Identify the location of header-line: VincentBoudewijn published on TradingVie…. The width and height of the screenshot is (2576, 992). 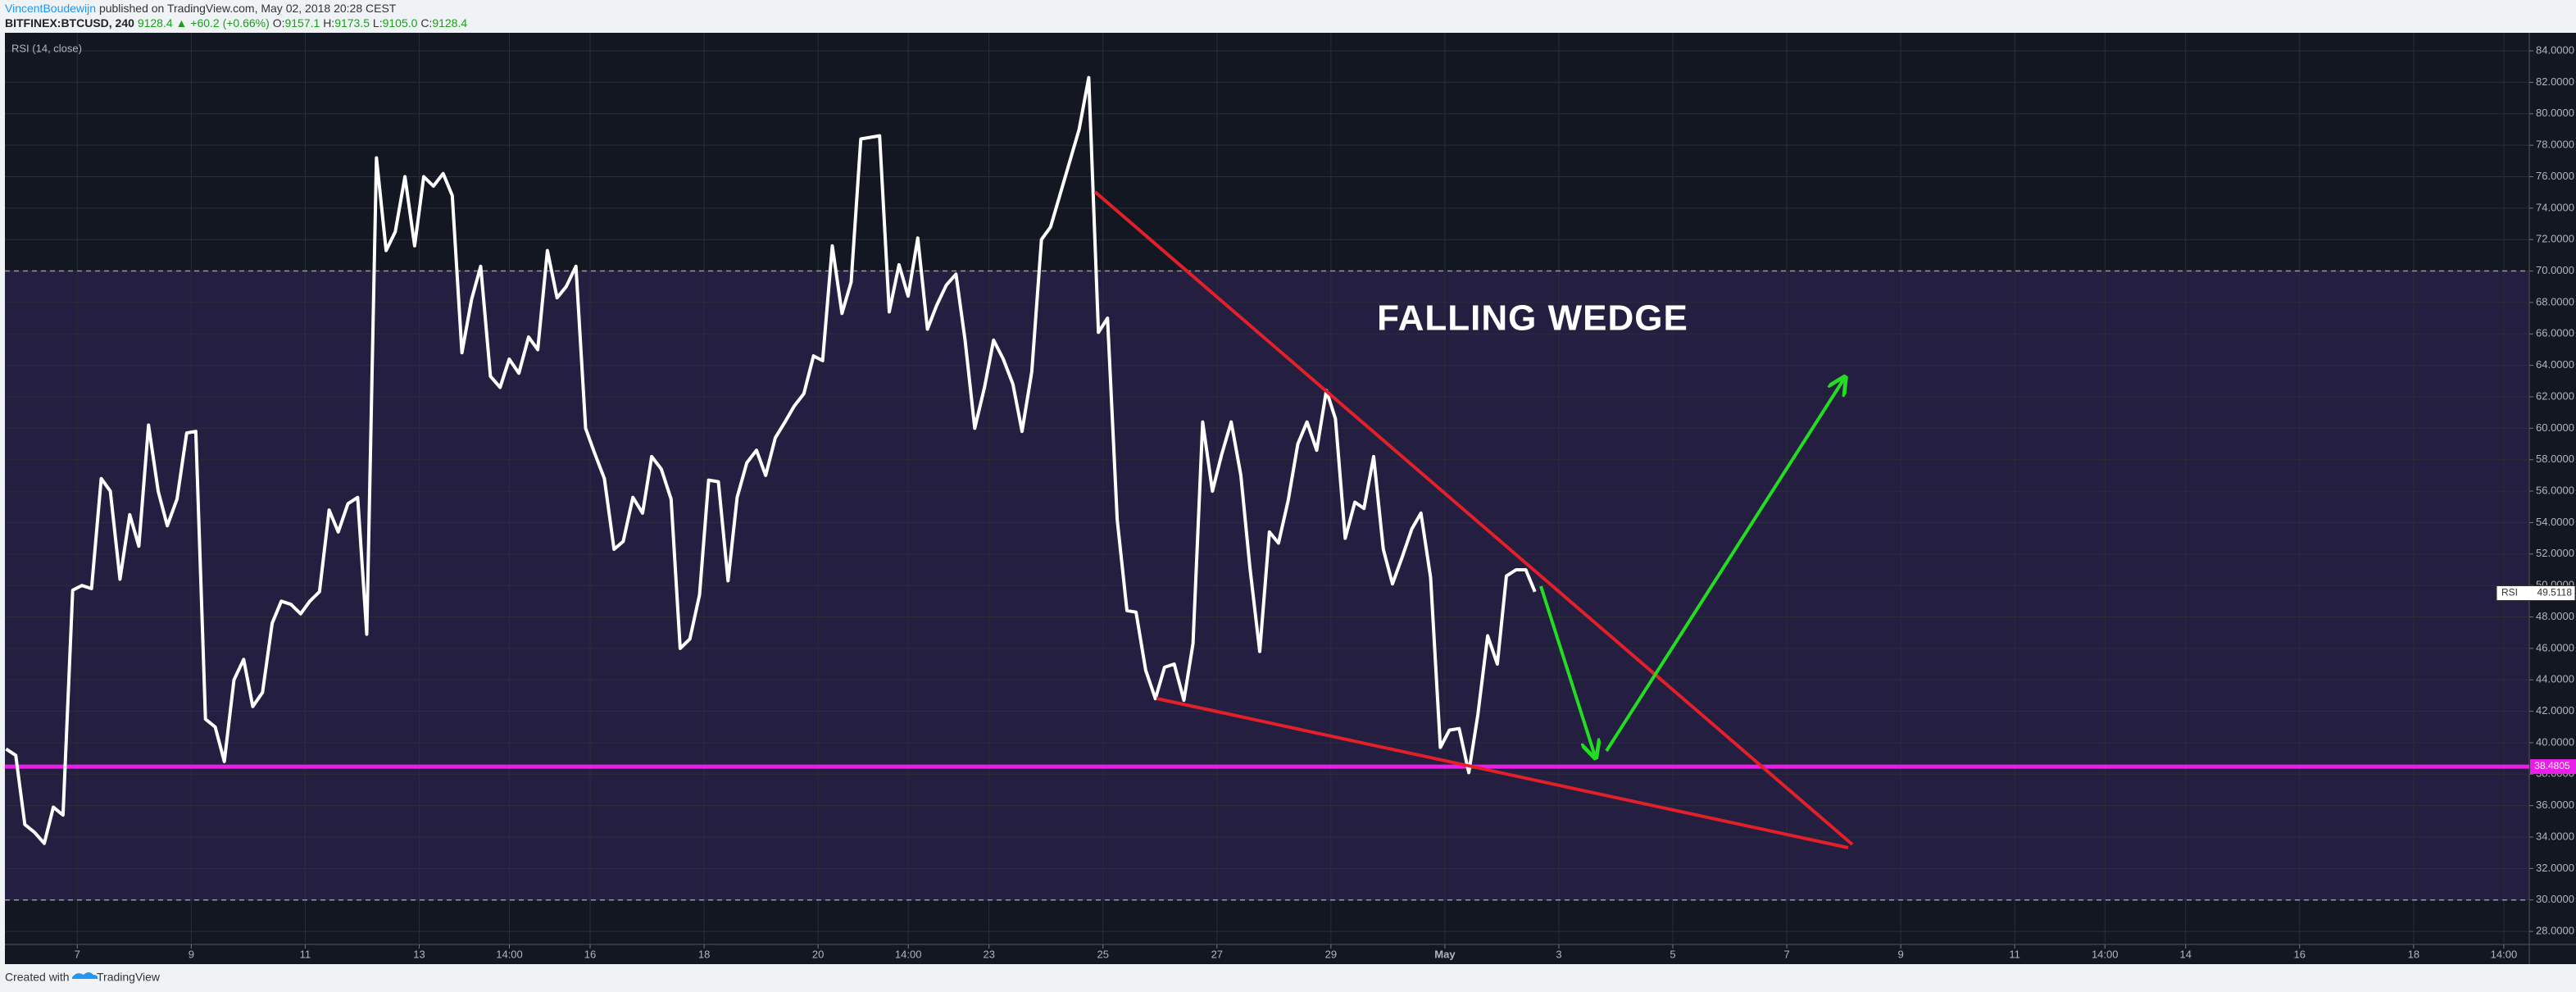
(201, 8).